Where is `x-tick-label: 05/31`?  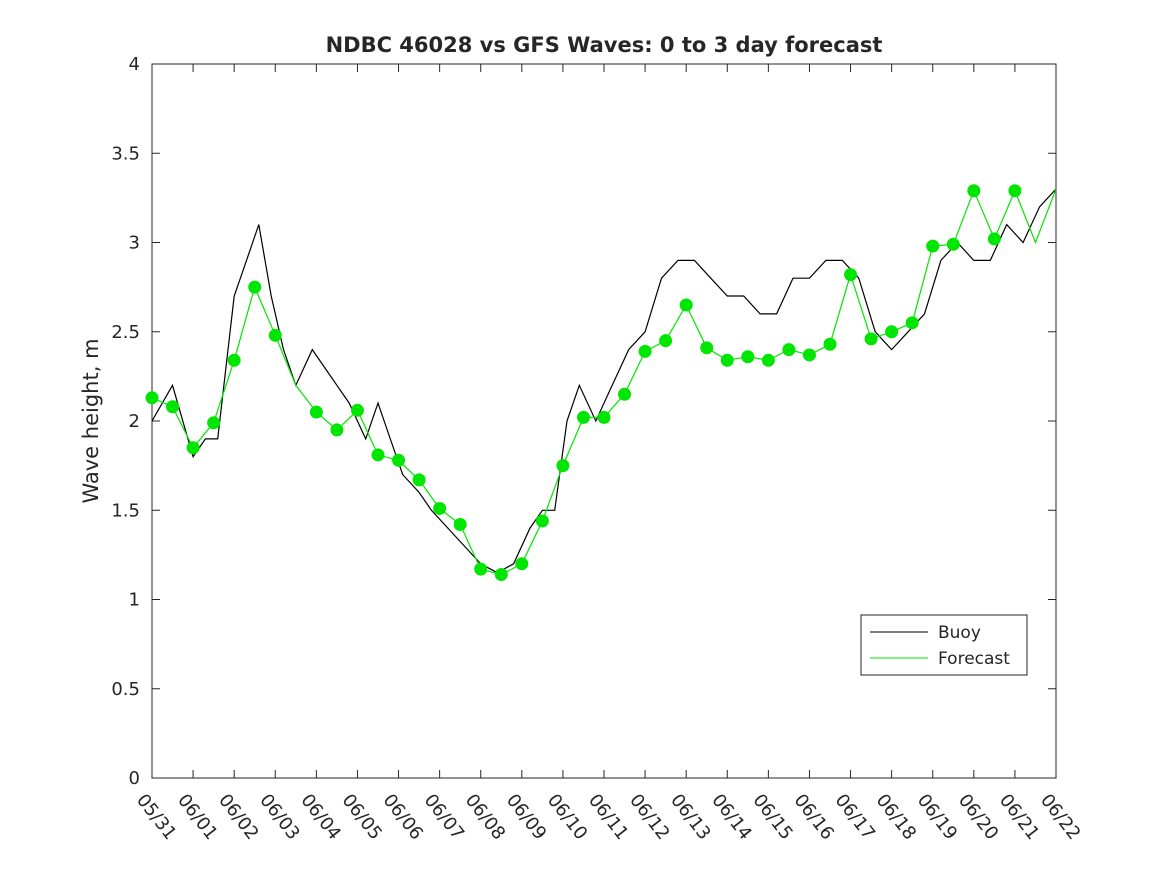 x-tick-label: 05/31 is located at coordinates (156, 817).